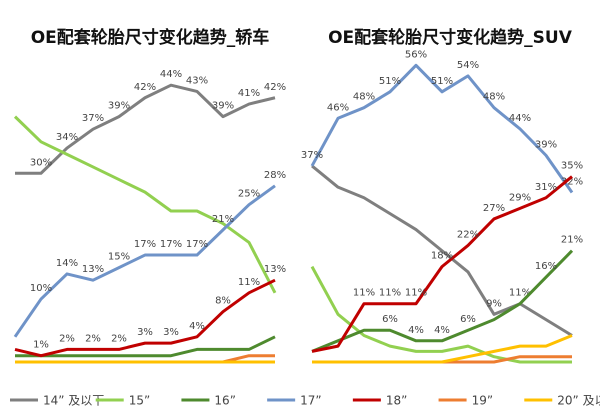  I want to click on legend-label: 20” 及以上, so click(578, 401).